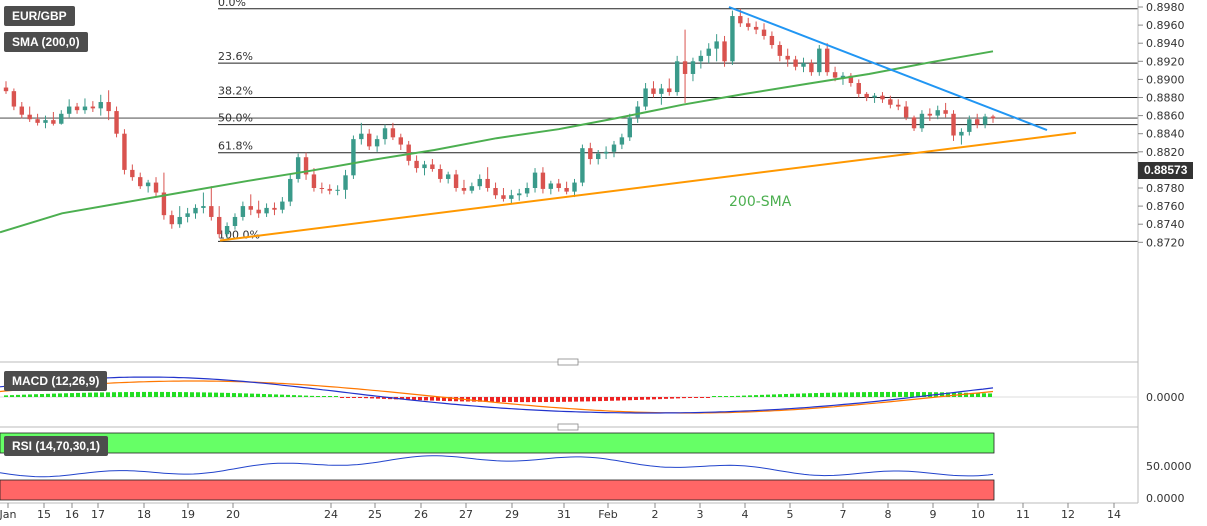 This screenshot has height=526, width=1207. Describe the element at coordinates (72, 514) in the screenshot. I see `time-tick-label: 16` at that location.